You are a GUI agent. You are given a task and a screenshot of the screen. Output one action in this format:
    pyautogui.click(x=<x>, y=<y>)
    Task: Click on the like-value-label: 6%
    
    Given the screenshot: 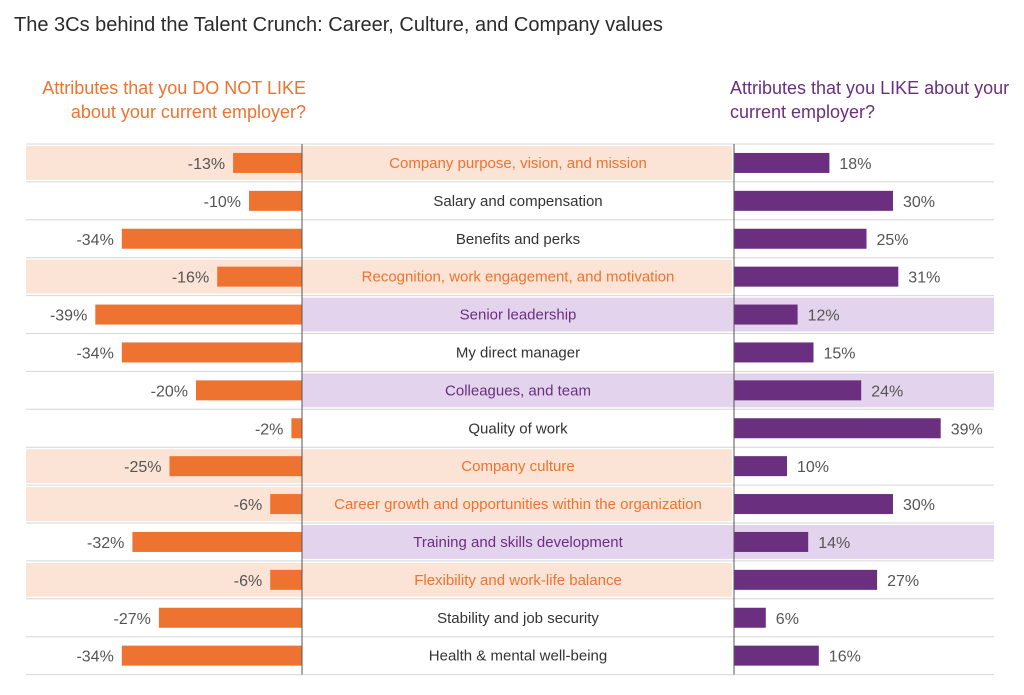 What is the action you would take?
    pyautogui.click(x=787, y=619)
    